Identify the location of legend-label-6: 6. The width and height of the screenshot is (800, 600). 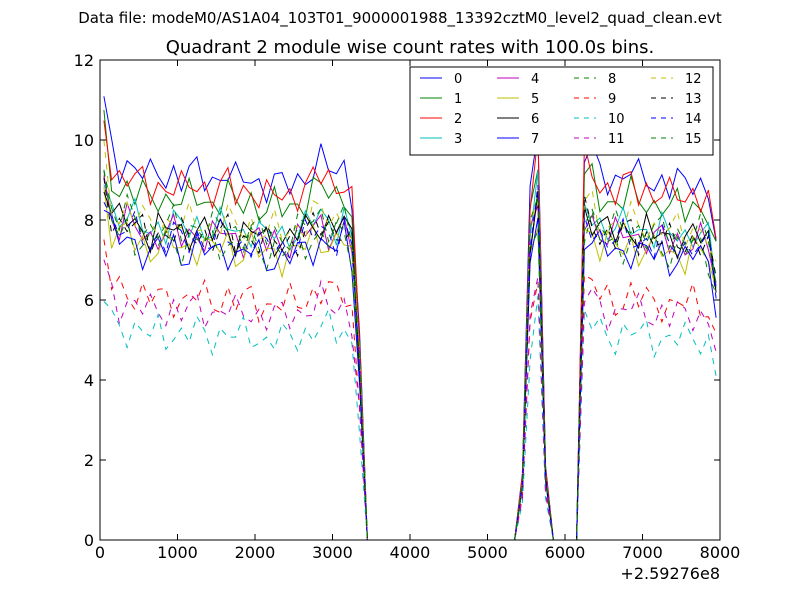
(535, 119).